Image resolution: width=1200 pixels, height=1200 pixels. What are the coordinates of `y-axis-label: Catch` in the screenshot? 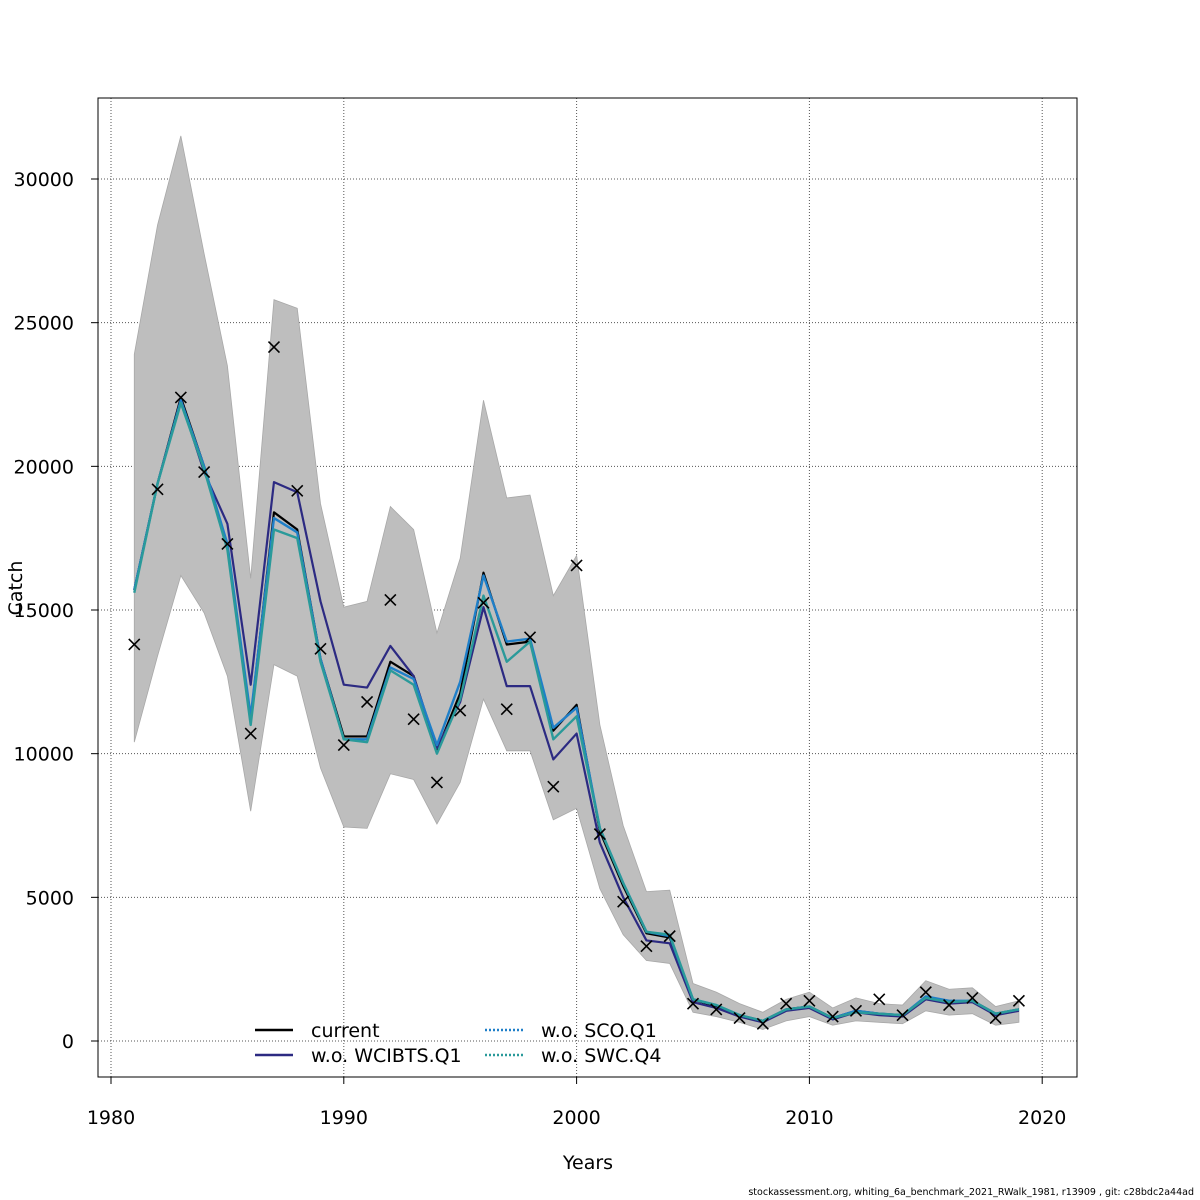 It's located at (16, 588).